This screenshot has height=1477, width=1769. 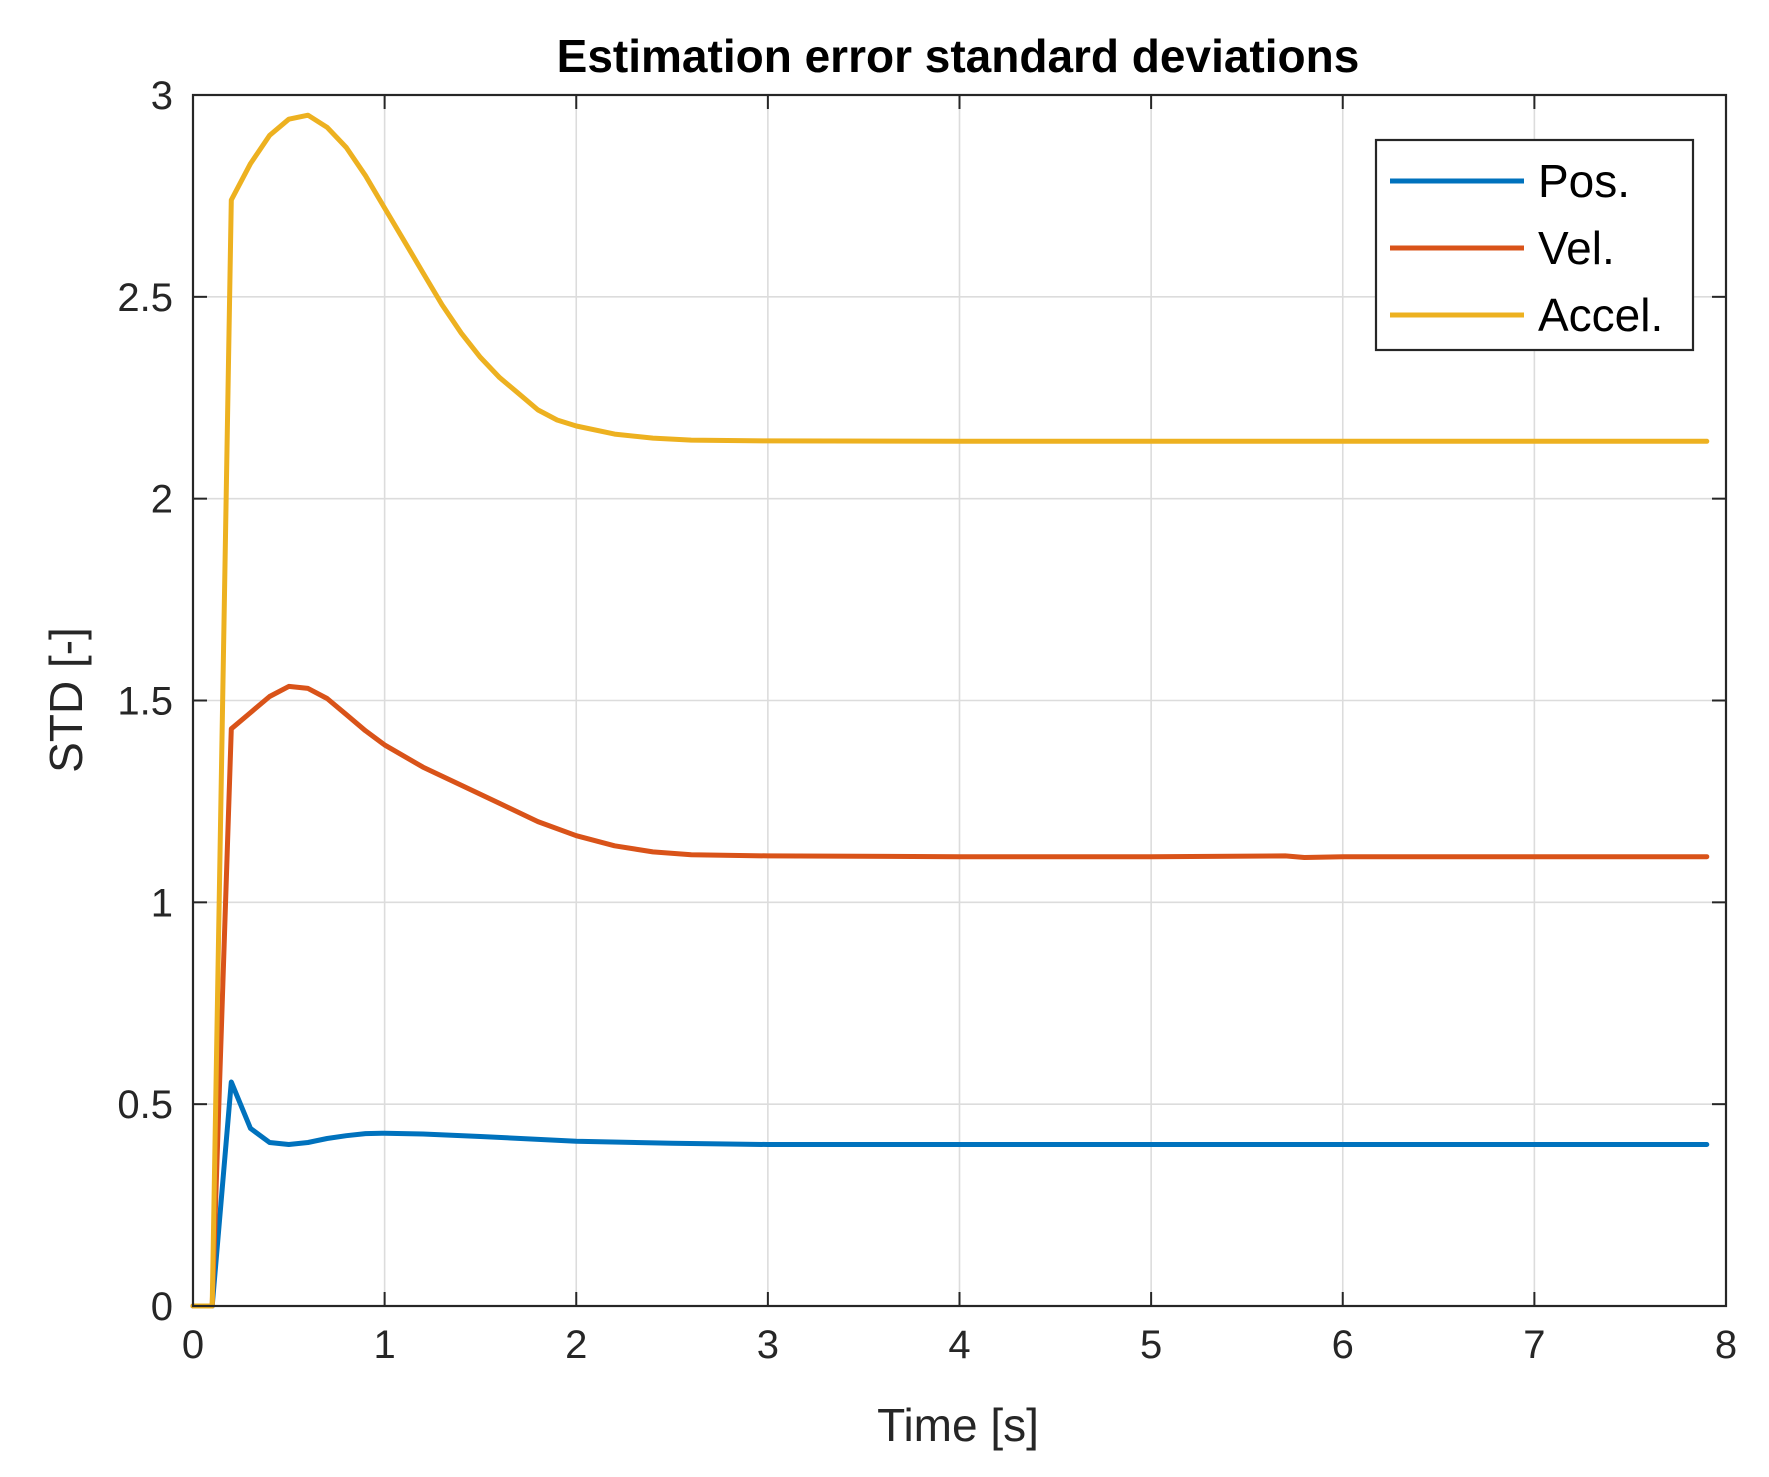 I want to click on legend-label-accel: Accel., so click(x=1600, y=315).